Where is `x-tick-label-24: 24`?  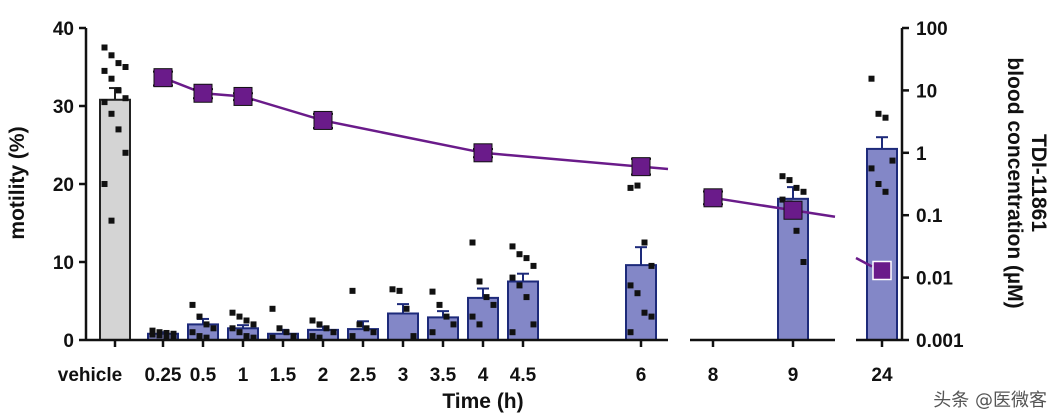 x-tick-label-24: 24 is located at coordinates (882, 375).